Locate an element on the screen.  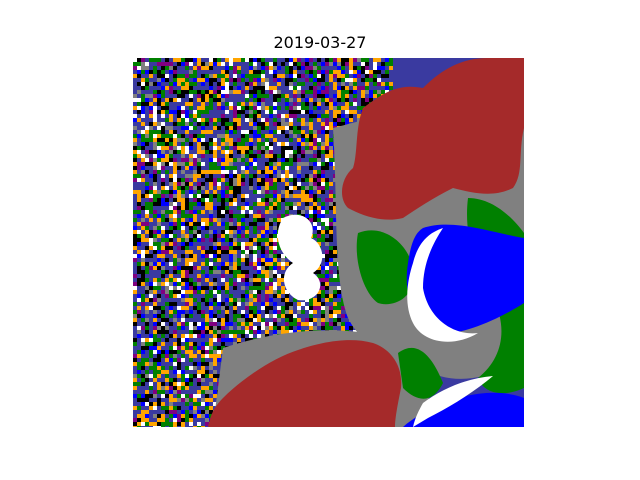
white-coast-band is located at coordinates (442, 285).